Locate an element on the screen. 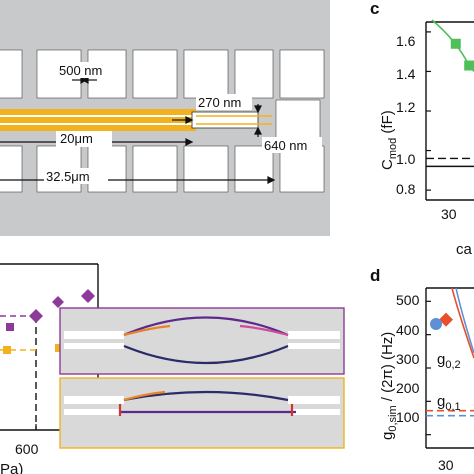 The width and height of the screenshot is (474, 474). waveguide-gold is located at coordinates (98, 120).